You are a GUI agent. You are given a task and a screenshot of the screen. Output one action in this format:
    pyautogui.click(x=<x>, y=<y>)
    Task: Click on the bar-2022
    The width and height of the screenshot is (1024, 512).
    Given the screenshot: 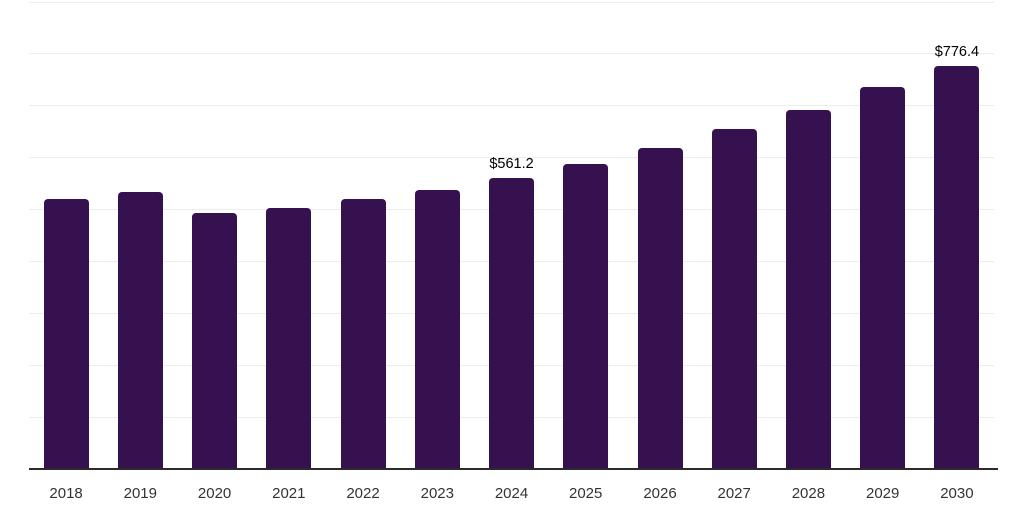 What is the action you would take?
    pyautogui.click(x=363, y=334)
    